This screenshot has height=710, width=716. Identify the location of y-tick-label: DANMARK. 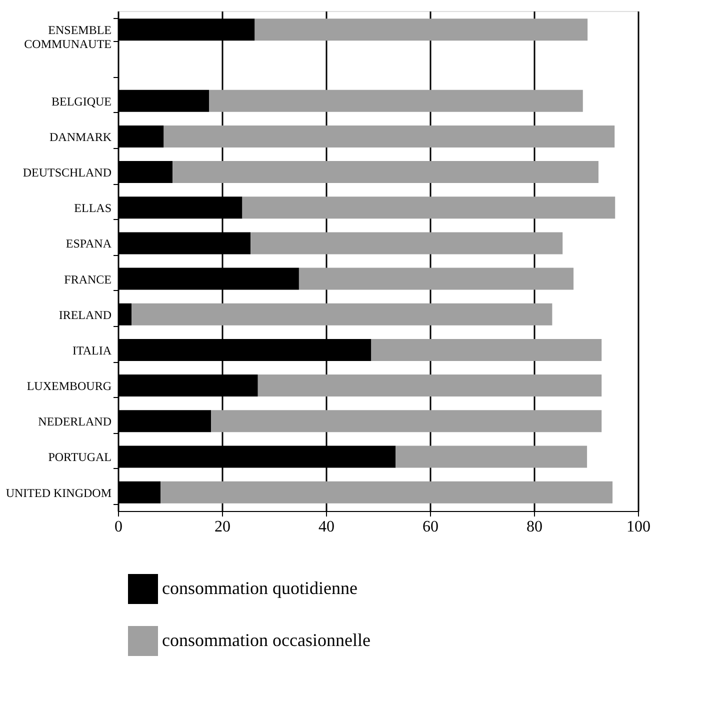
(80, 137).